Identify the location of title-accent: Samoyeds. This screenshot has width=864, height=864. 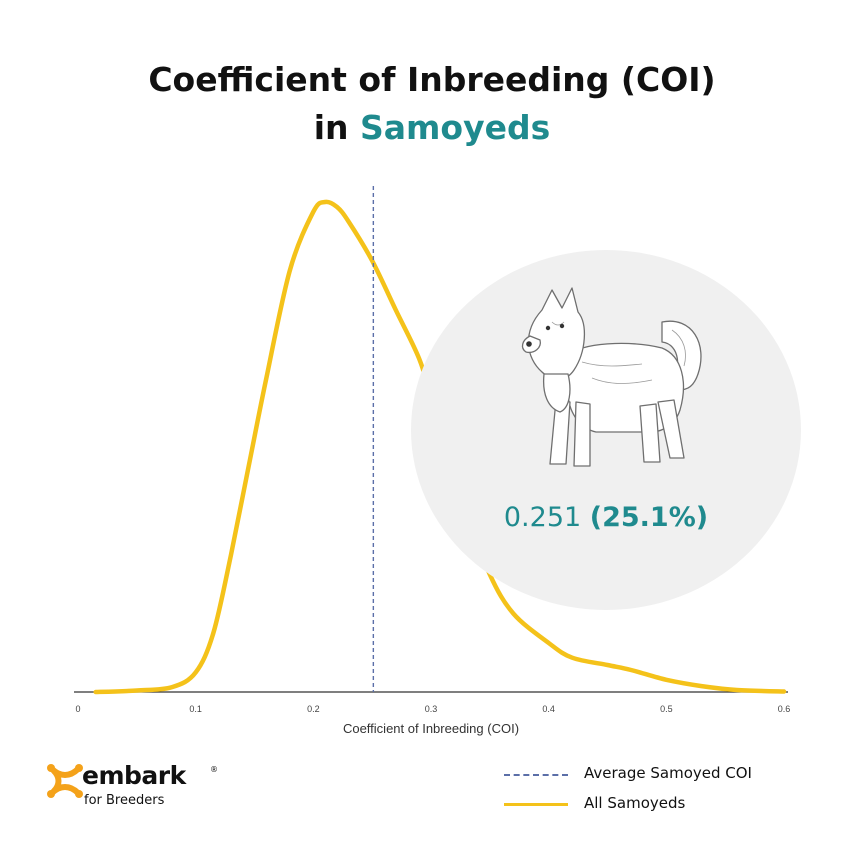
(455, 127).